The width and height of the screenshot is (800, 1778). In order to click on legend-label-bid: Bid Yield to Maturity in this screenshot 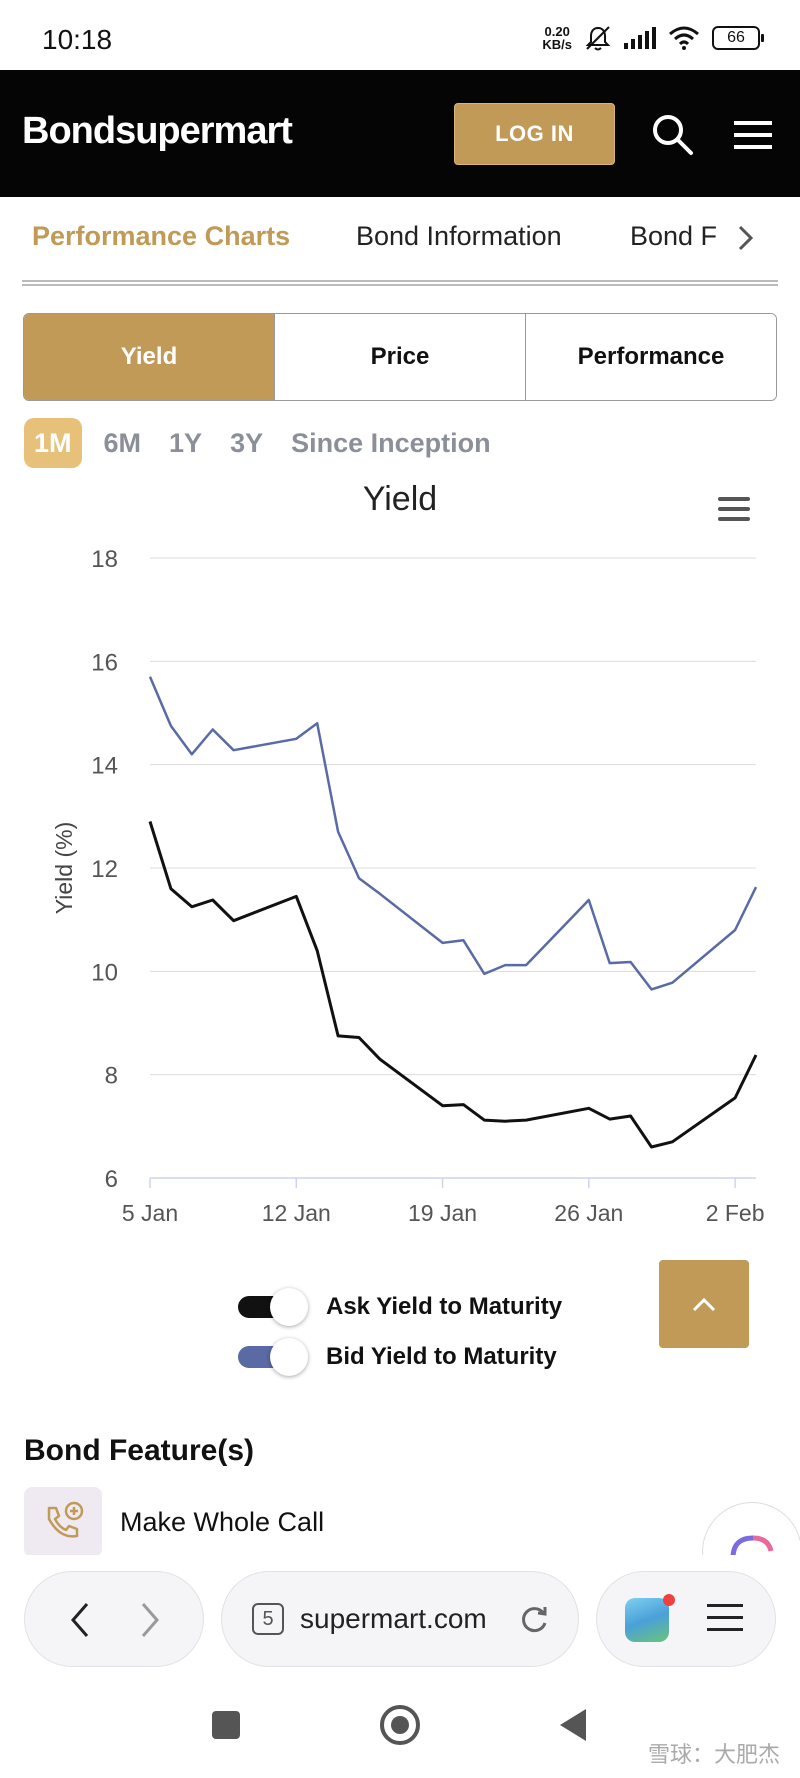, I will do `click(441, 1356)`.